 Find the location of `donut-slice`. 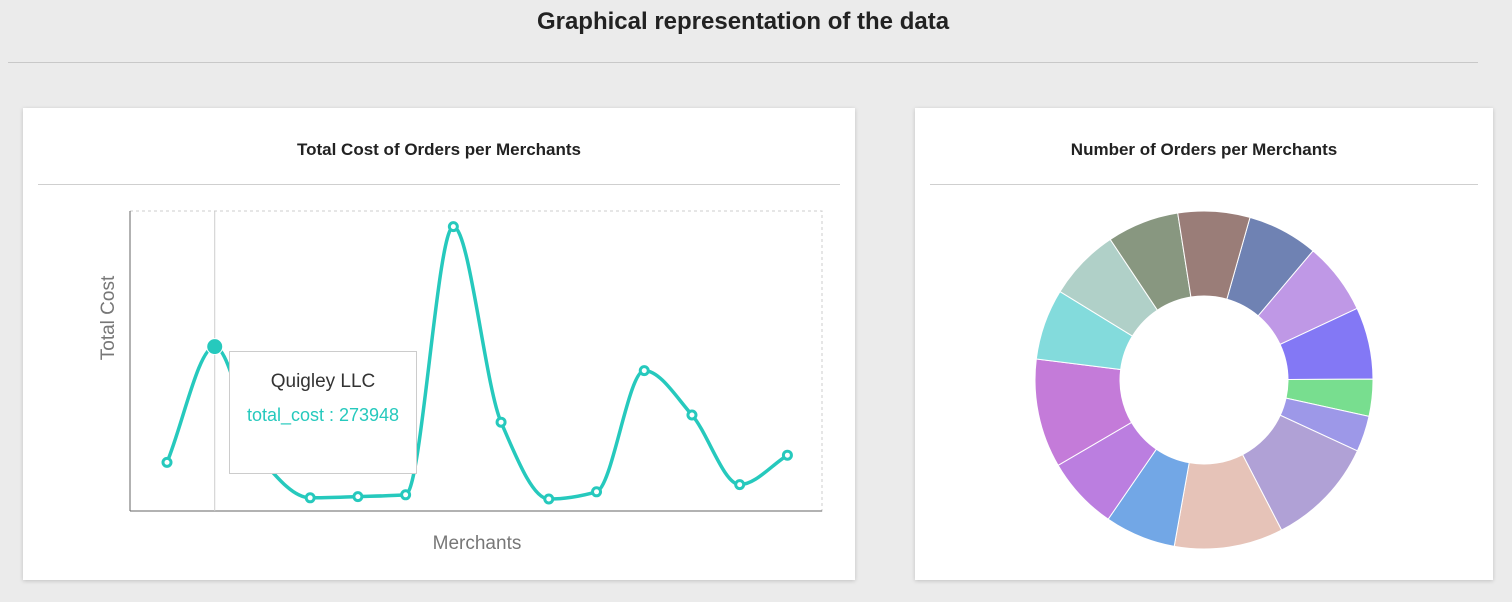

donut-slice is located at coordinates (1214, 255).